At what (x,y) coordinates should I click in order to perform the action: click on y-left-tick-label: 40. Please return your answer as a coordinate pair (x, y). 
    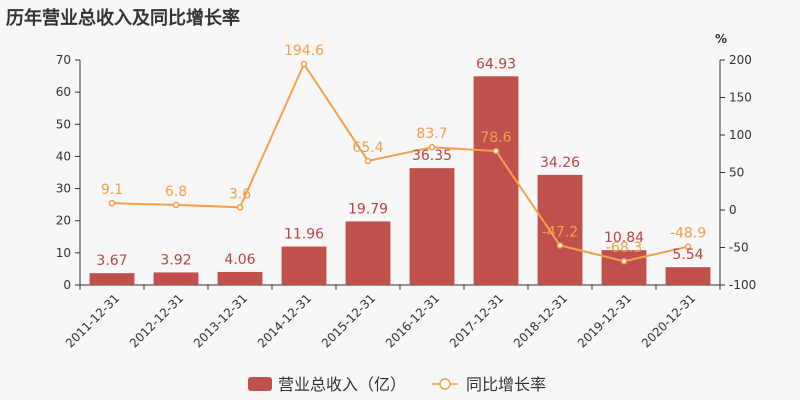
    Looking at the image, I should click on (63, 156).